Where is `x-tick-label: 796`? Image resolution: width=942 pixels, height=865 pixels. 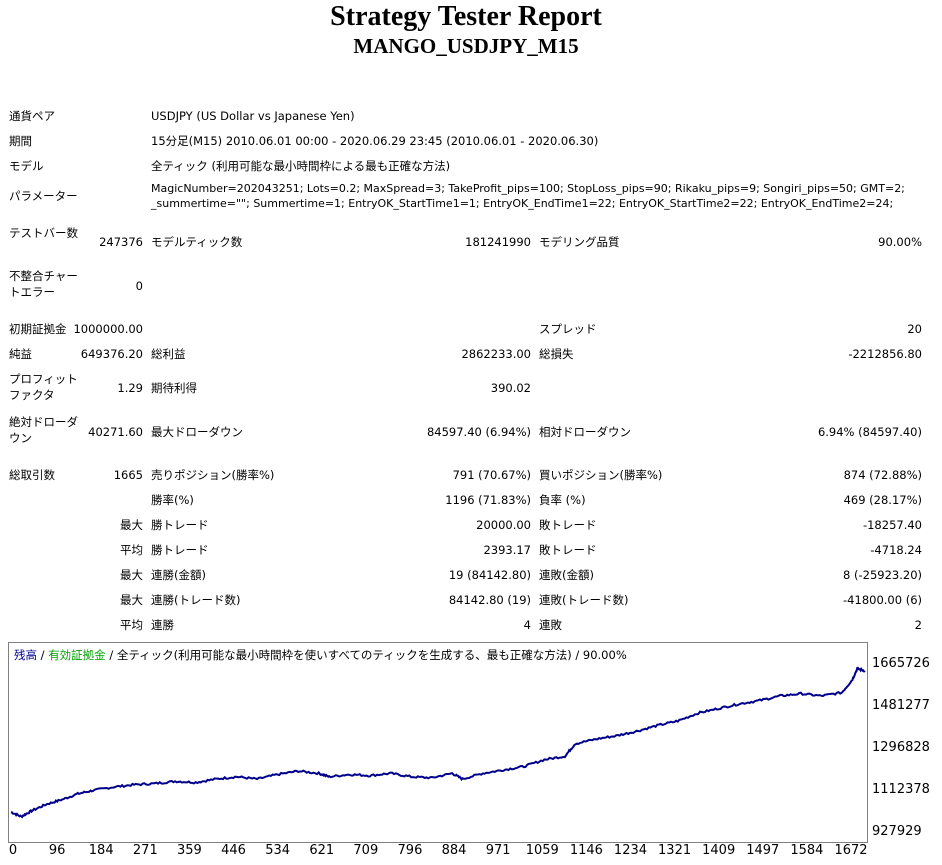 x-tick-label: 796 is located at coordinates (410, 850).